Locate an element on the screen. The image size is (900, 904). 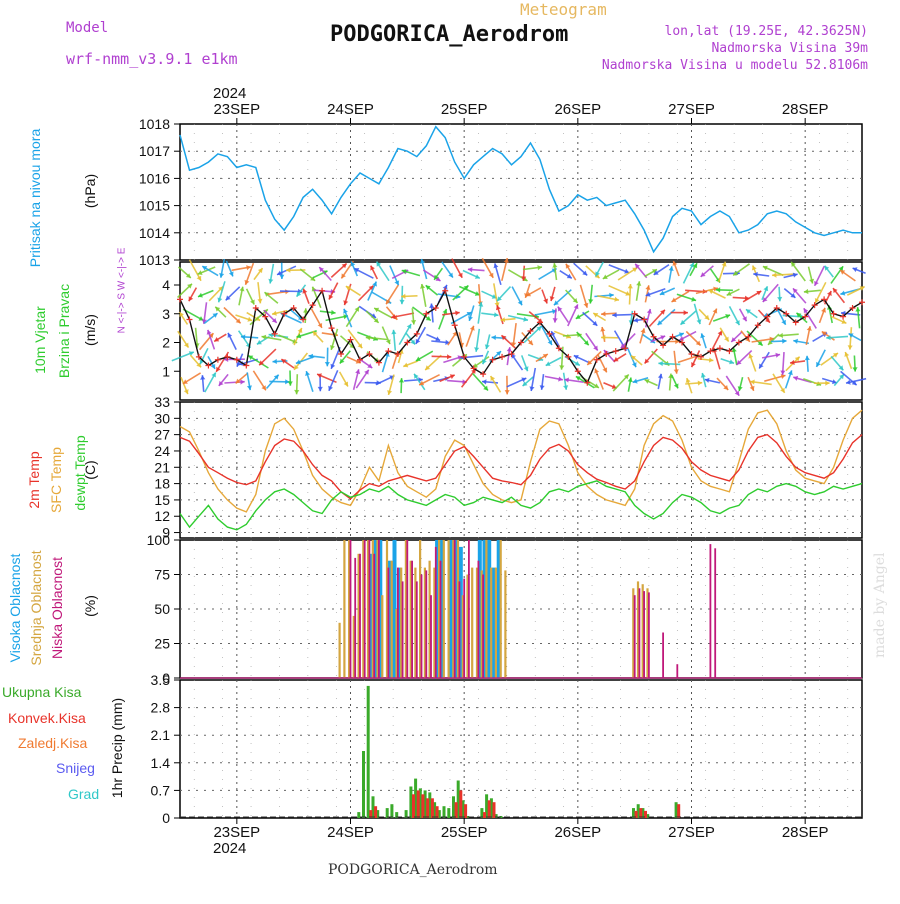
ytick-wind-2: 3 is located at coordinates (166, 314).